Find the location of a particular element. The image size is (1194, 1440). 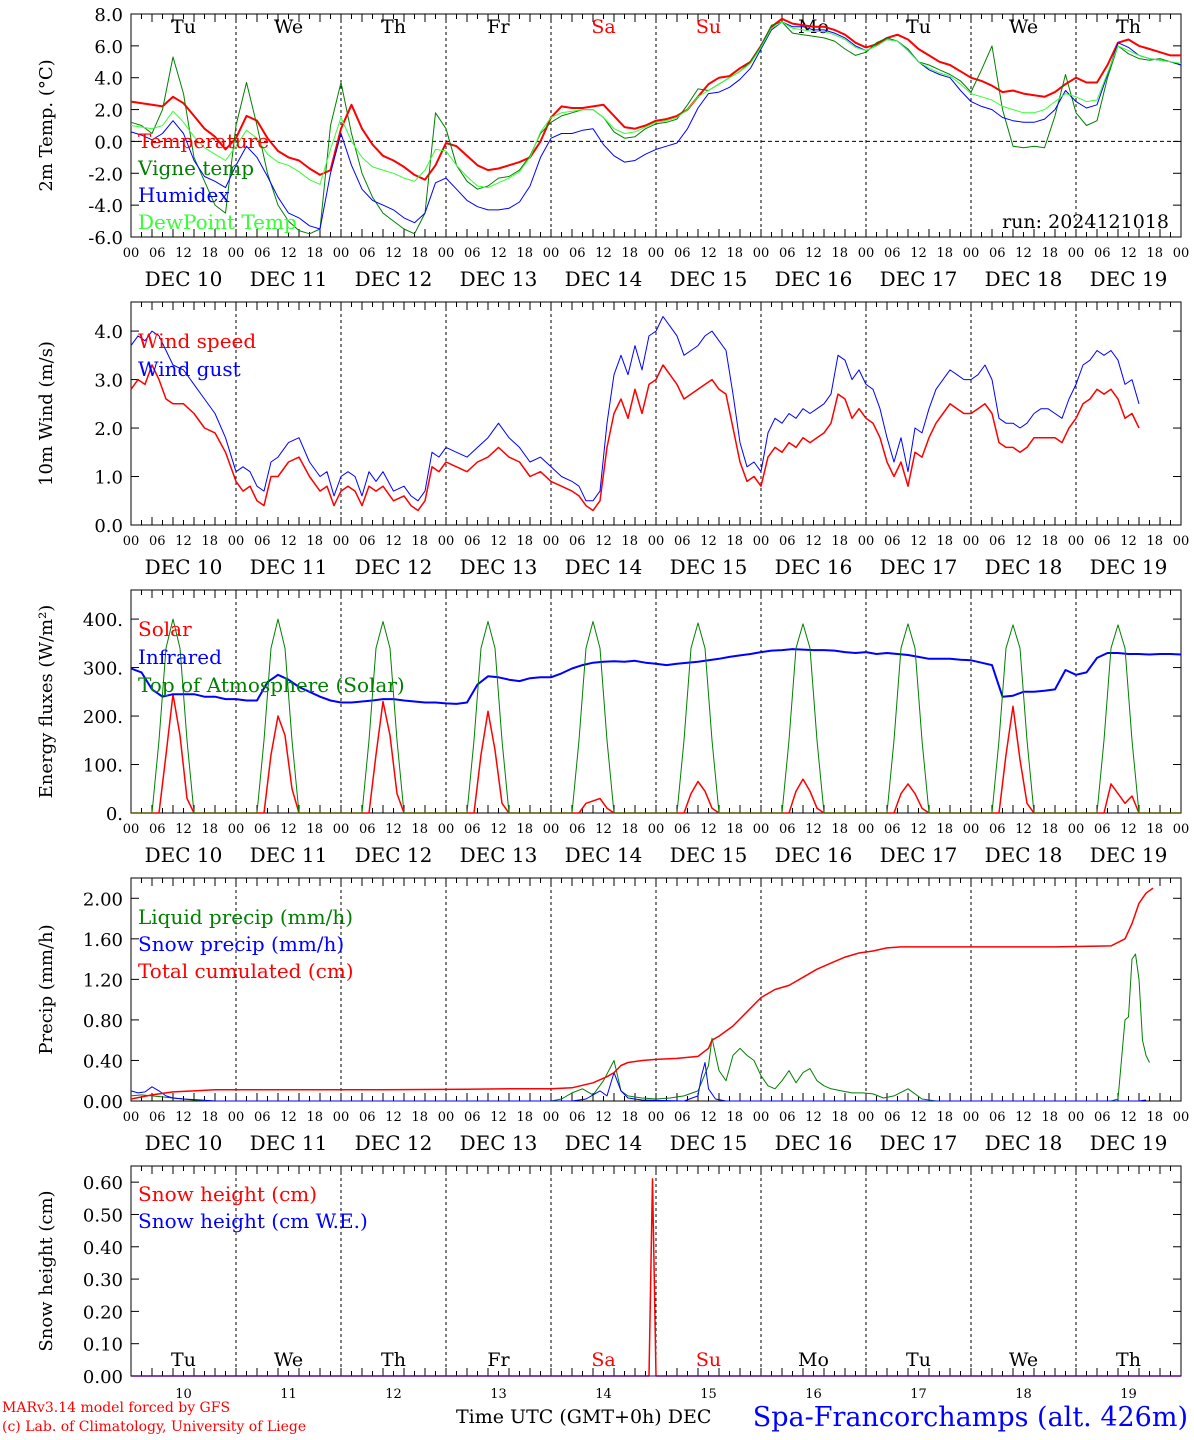

legend-entry: Snow height (cm) is located at coordinates (227, 1194).